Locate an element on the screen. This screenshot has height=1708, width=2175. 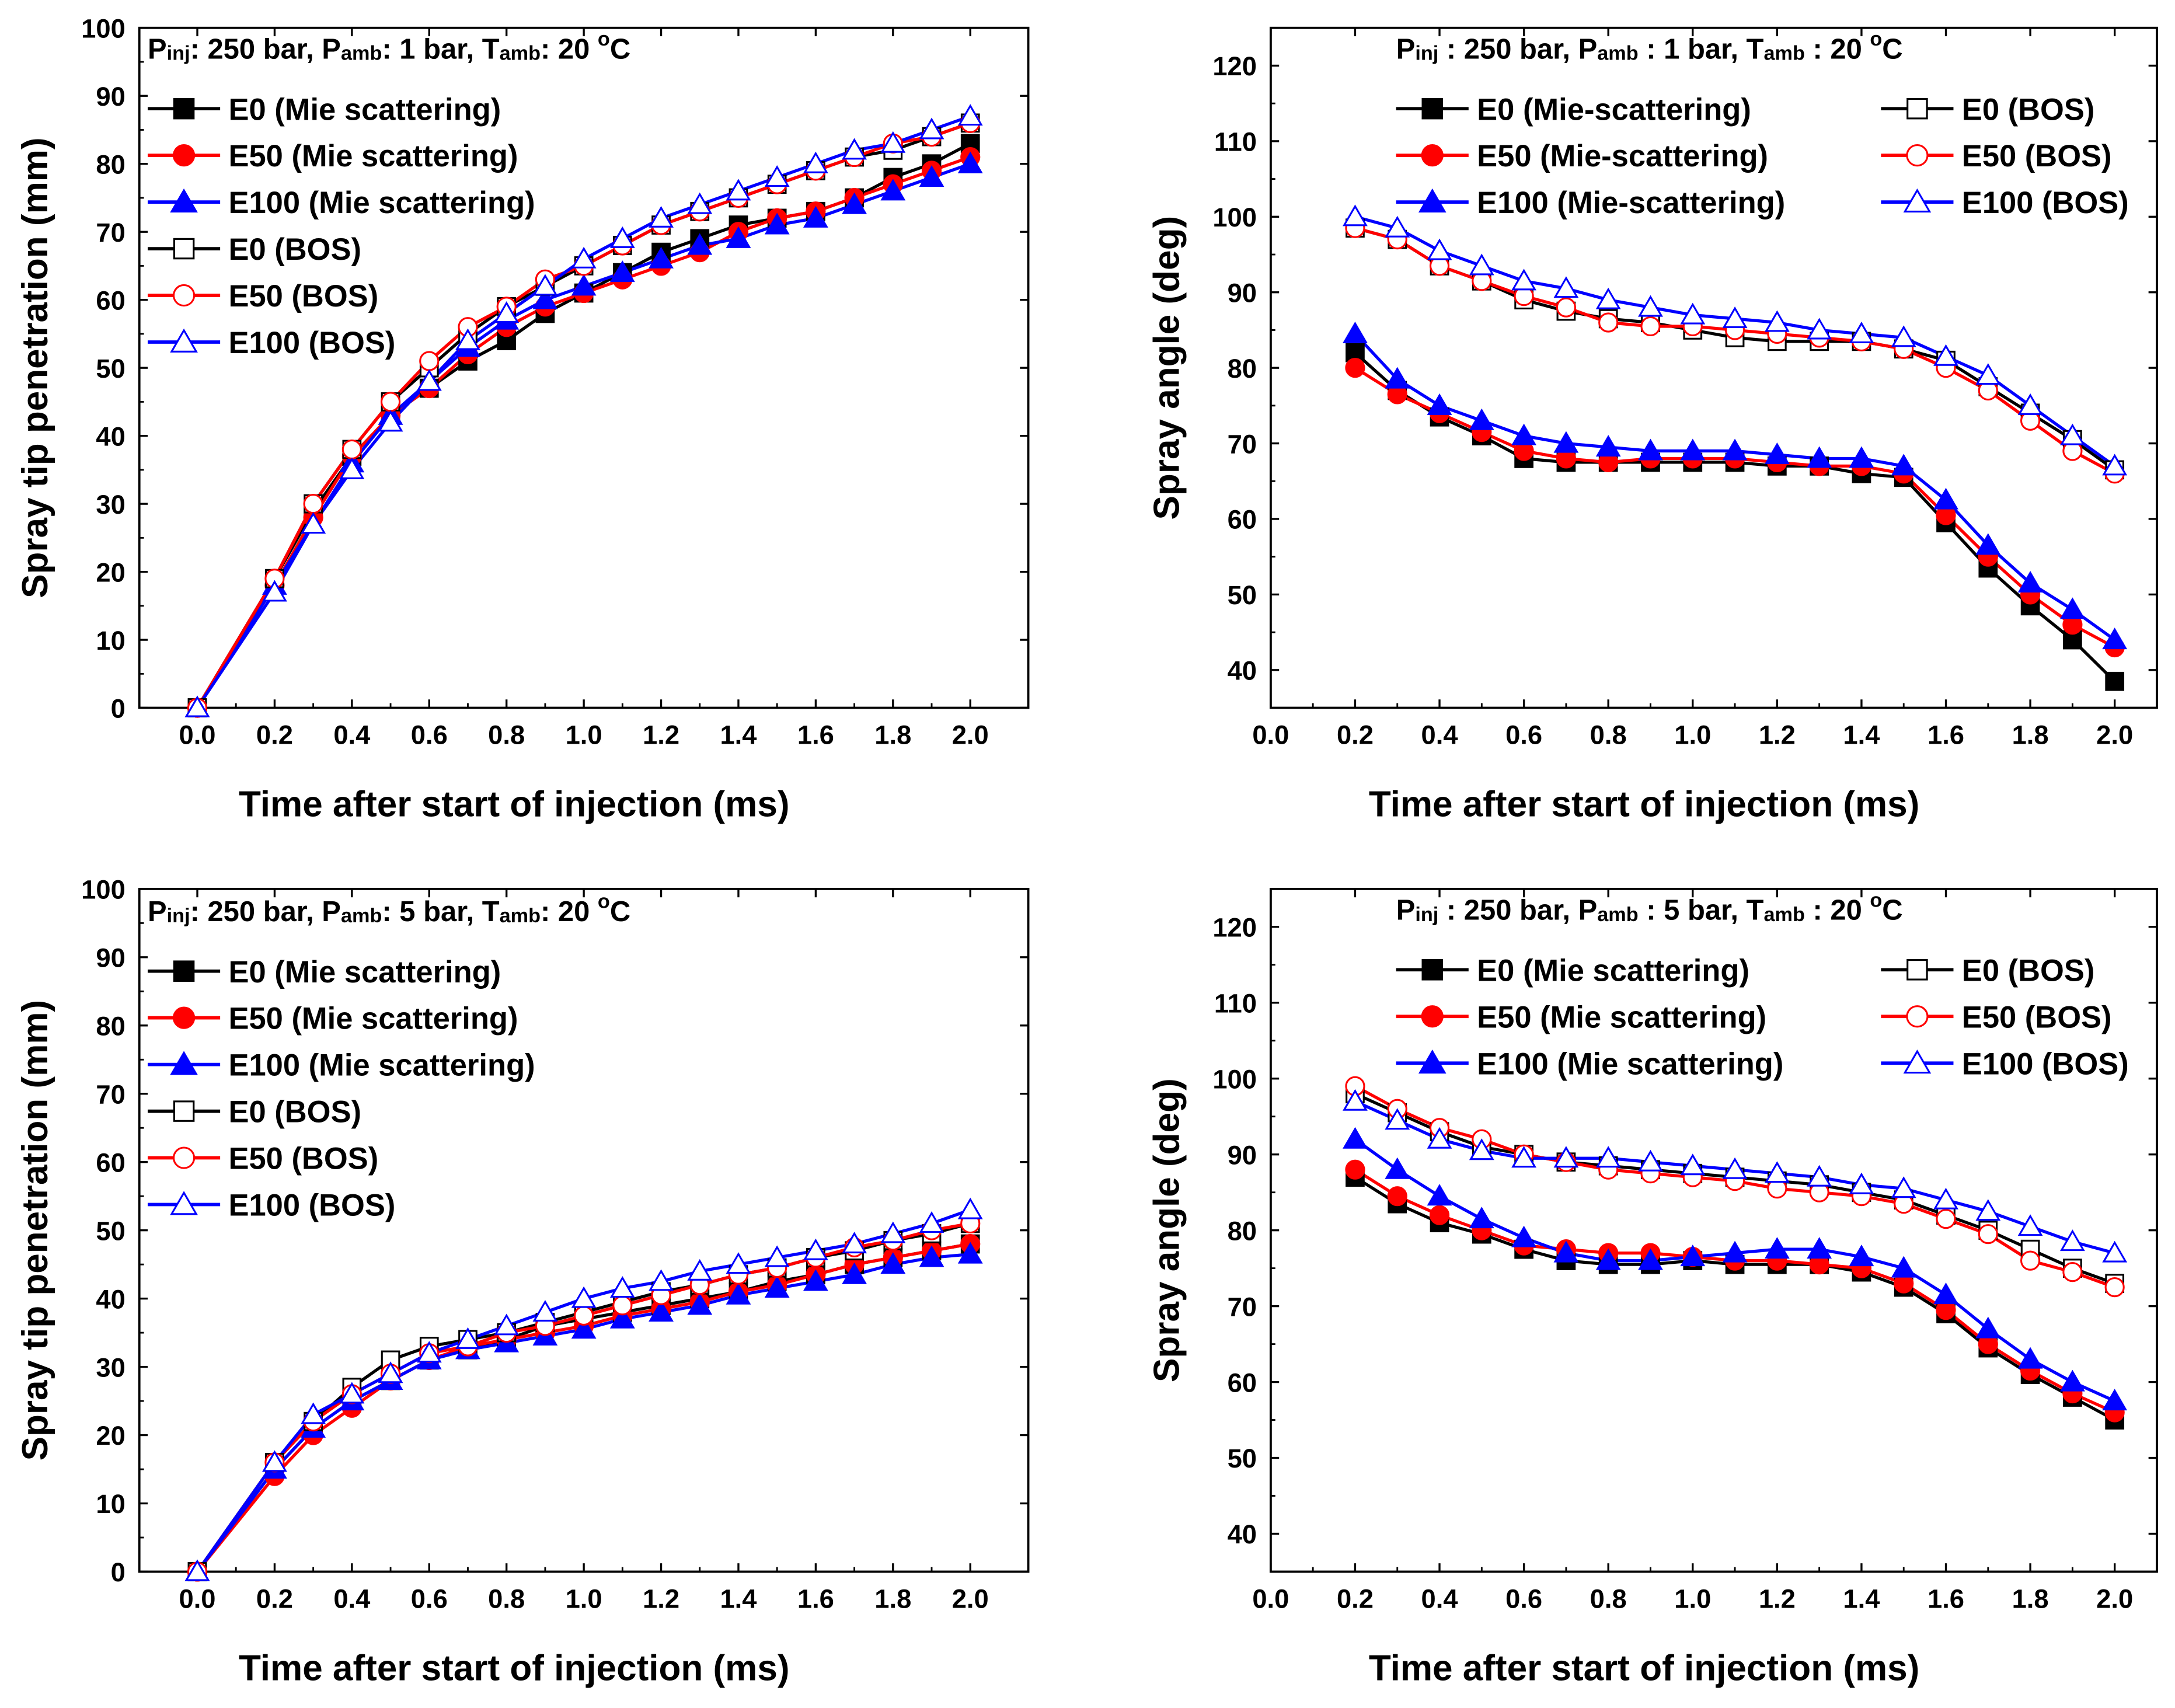
x-tick-label: 0.8 is located at coordinates (1608, 735).